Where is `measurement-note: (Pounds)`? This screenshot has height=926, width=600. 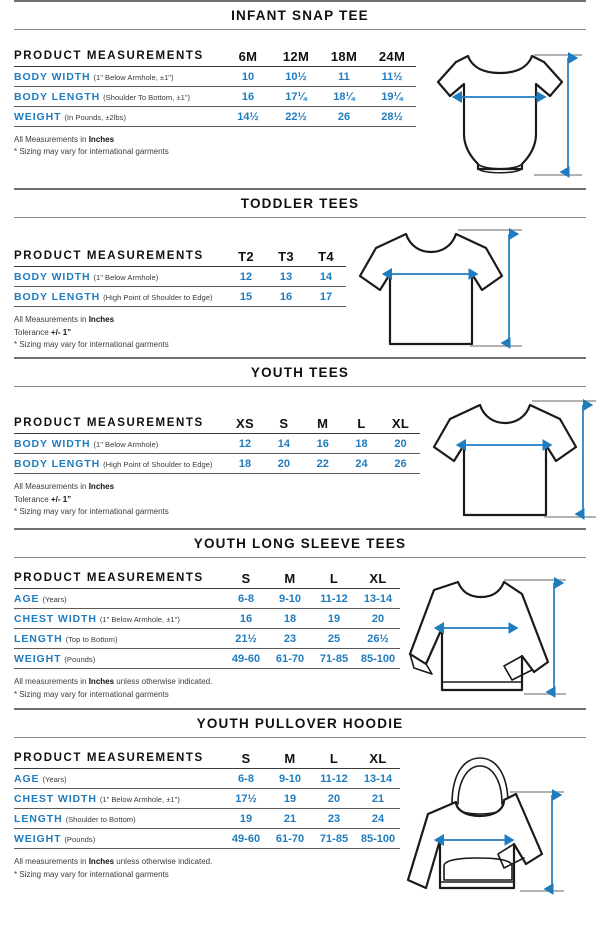
measurement-note: (Pounds) is located at coordinates (80, 839).